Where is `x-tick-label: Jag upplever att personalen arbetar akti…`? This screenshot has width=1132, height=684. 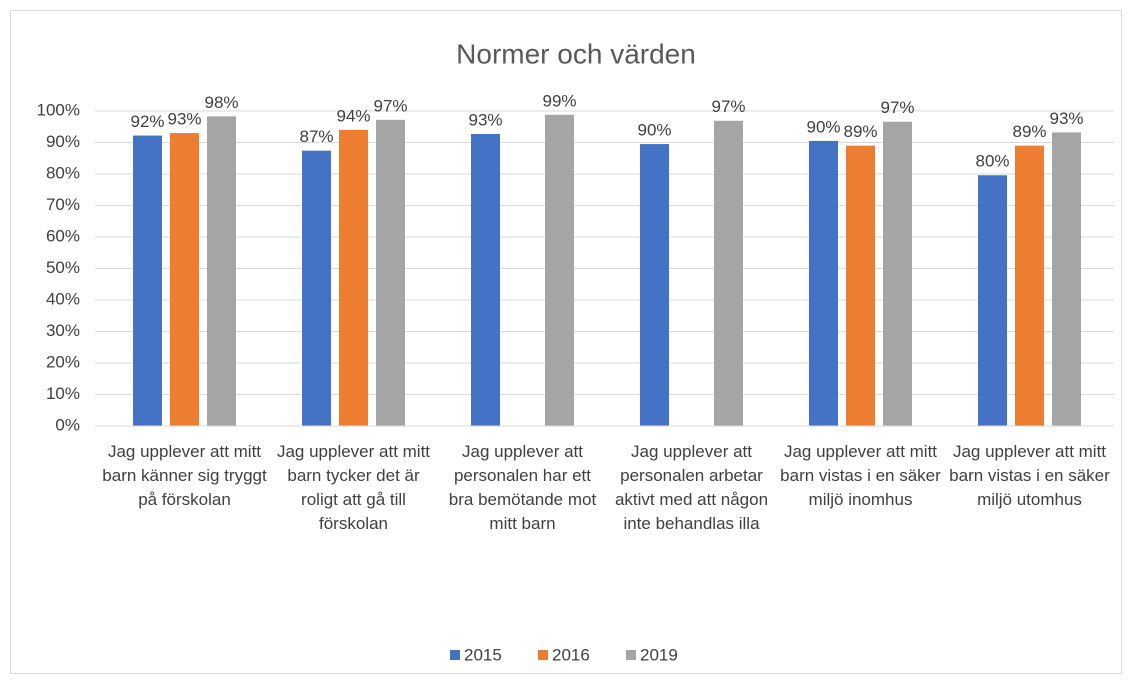 x-tick-label: Jag upplever att personalen arbetar akti… is located at coordinates (691, 487).